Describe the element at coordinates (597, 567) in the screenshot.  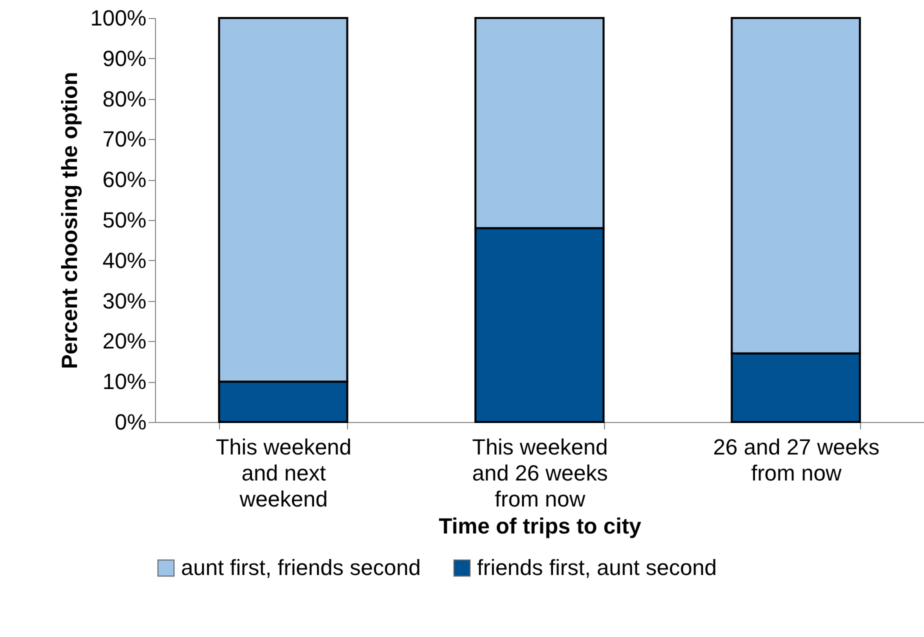
I see `legend-label: friends first, aunt second` at that location.